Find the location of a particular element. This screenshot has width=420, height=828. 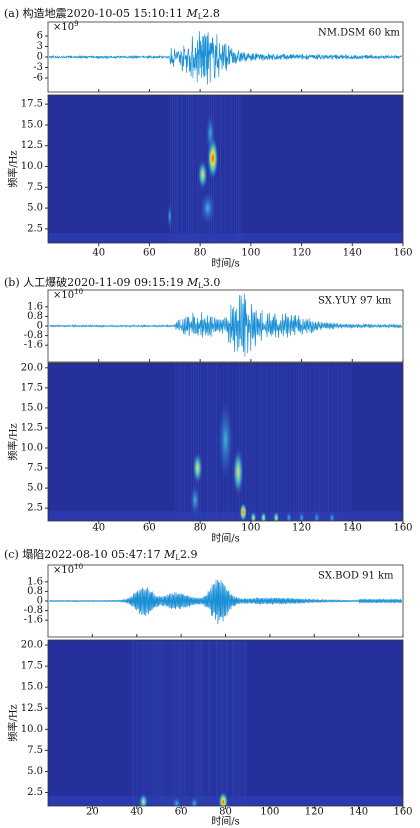

x-tick-label: 160 is located at coordinates (402, 528).